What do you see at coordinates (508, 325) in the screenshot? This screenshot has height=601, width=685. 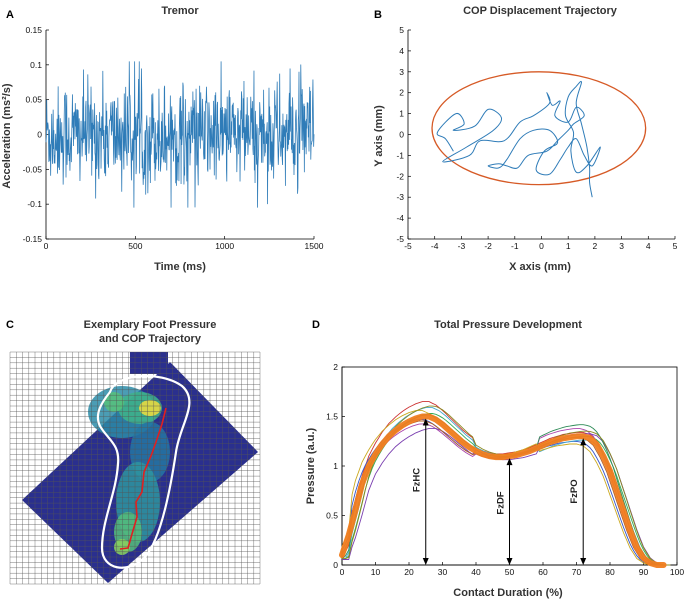 I see `panel-d-title: Total Pressure Development` at bounding box center [508, 325].